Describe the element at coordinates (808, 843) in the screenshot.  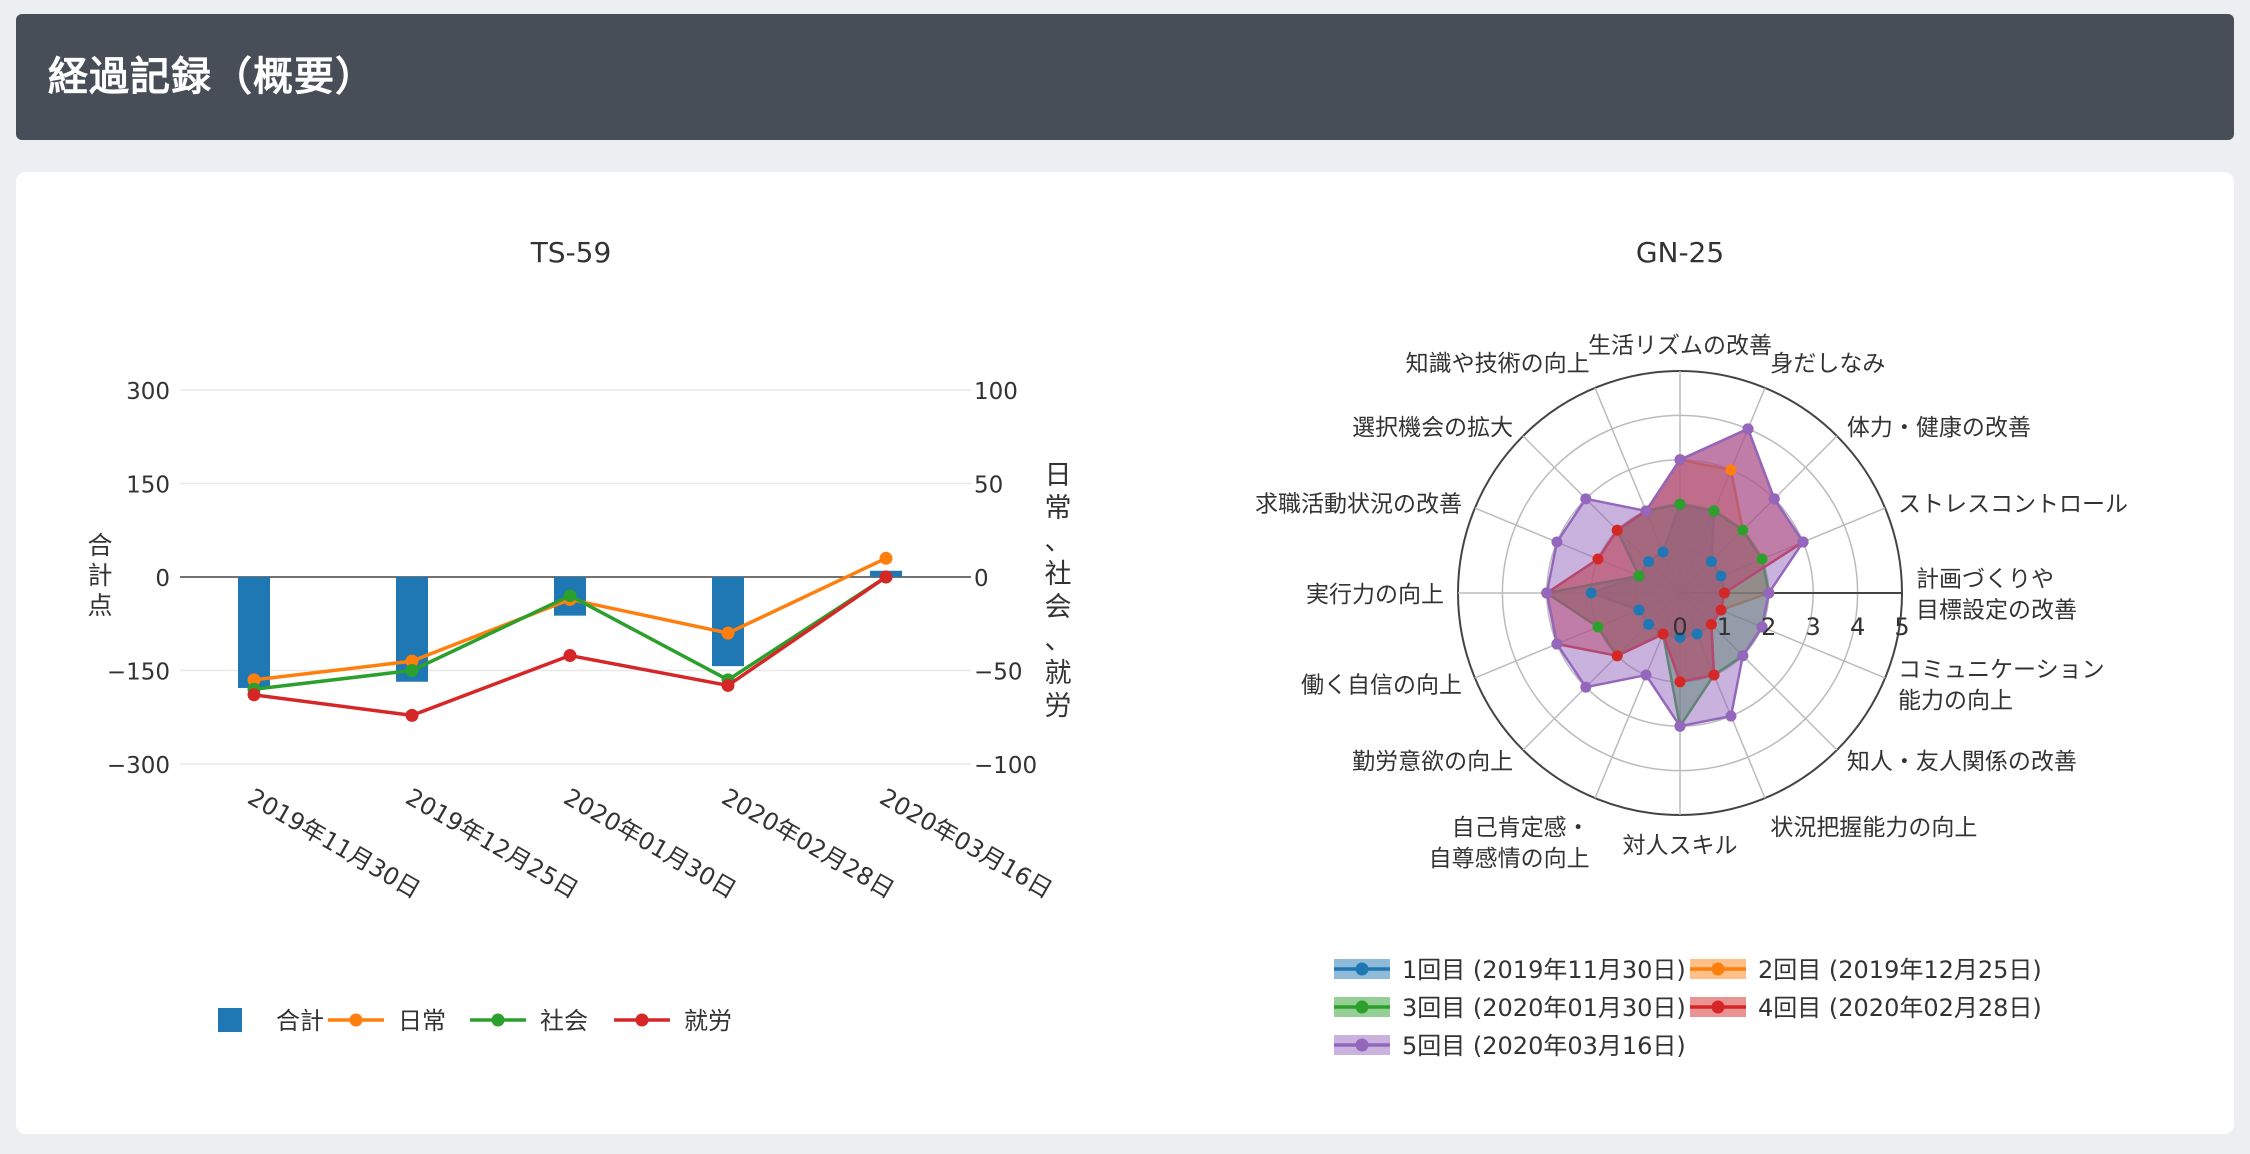
I see `x-tick: 2020年02月28日` at that location.